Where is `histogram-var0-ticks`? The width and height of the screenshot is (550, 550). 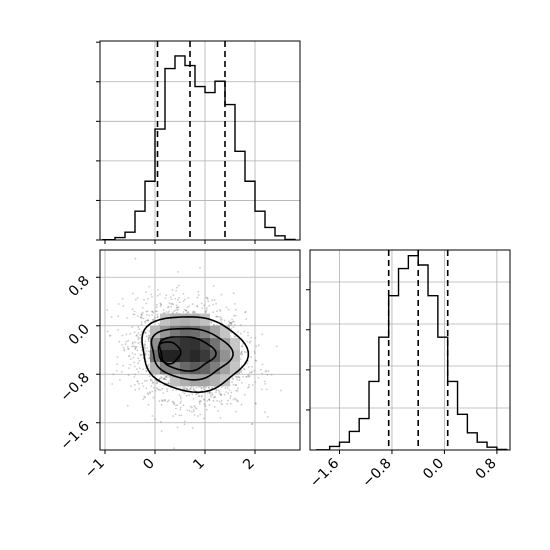
histogram-var0-ticks is located at coordinates (176, 142).